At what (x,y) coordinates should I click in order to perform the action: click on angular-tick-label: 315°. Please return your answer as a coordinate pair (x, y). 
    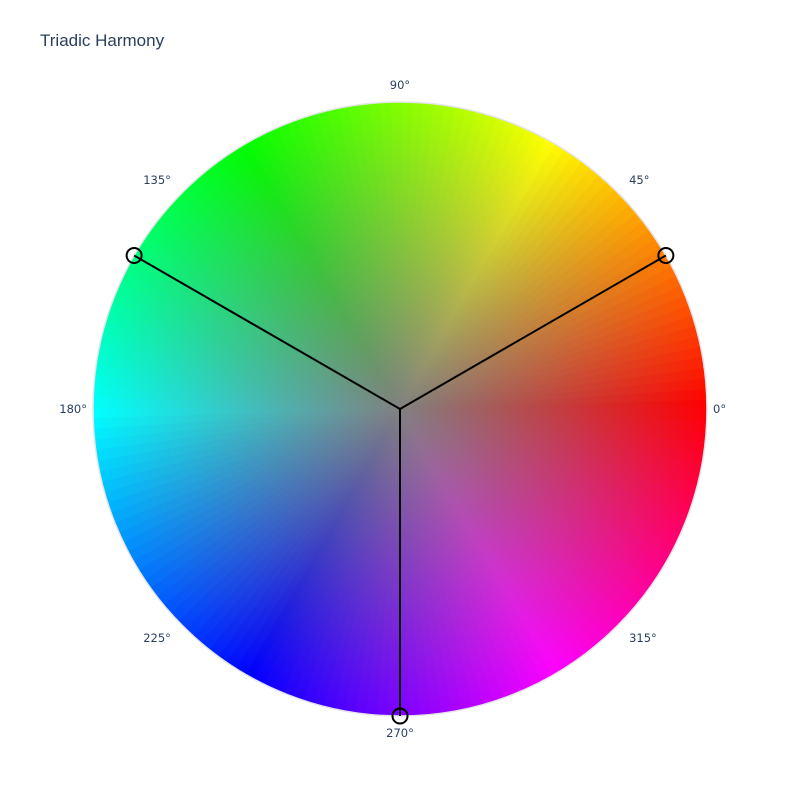
    Looking at the image, I should click on (643, 638).